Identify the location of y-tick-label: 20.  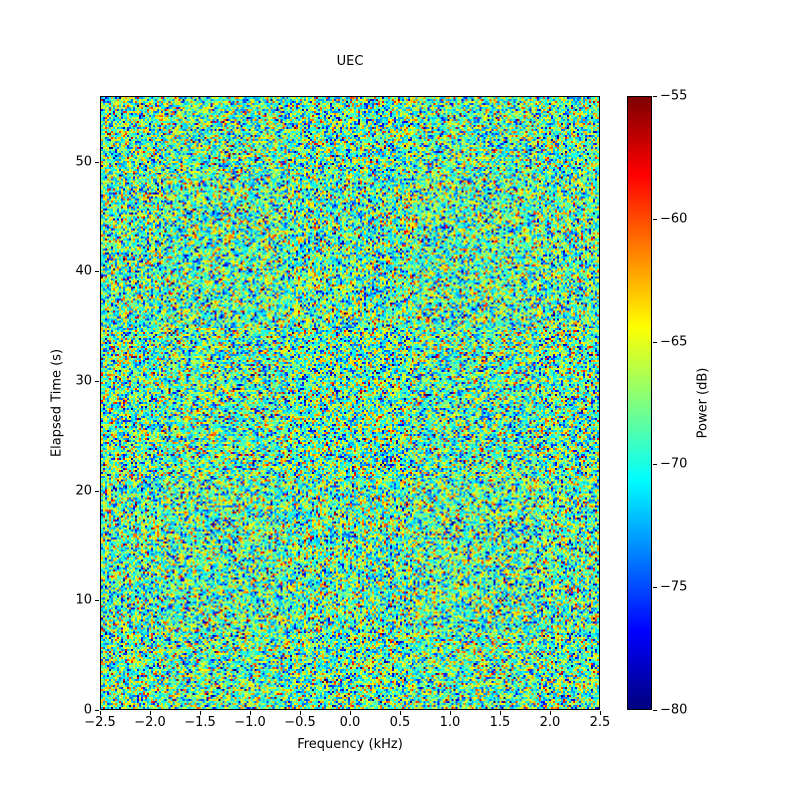
(83, 491).